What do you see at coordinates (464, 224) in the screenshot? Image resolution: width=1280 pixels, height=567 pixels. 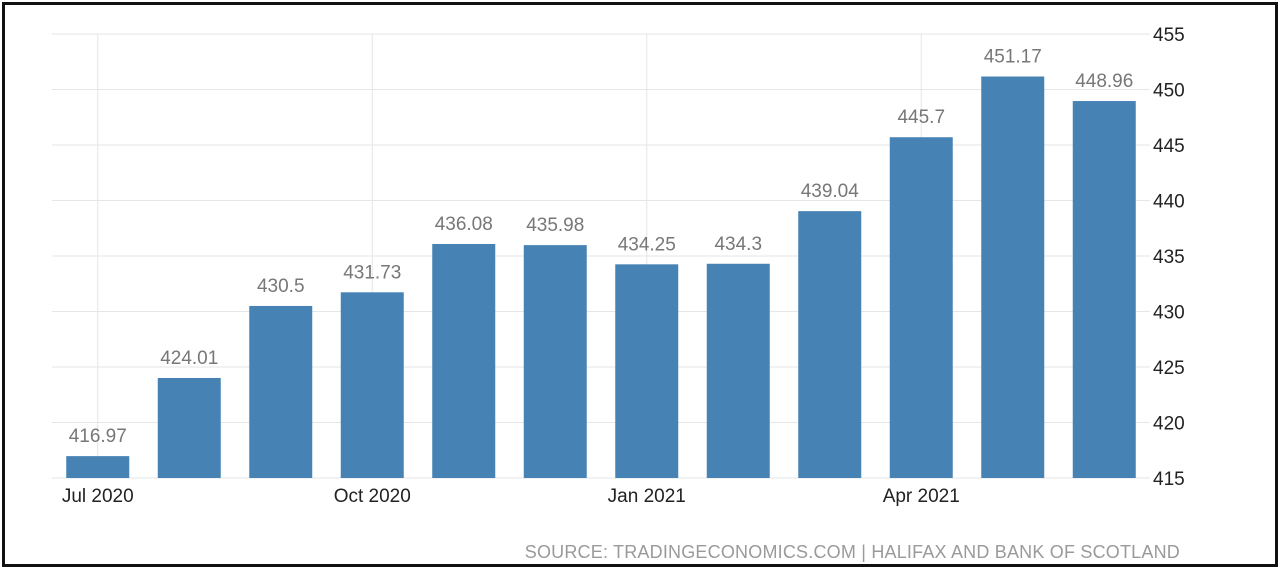 I see `bar-value-label: 436.08` at bounding box center [464, 224].